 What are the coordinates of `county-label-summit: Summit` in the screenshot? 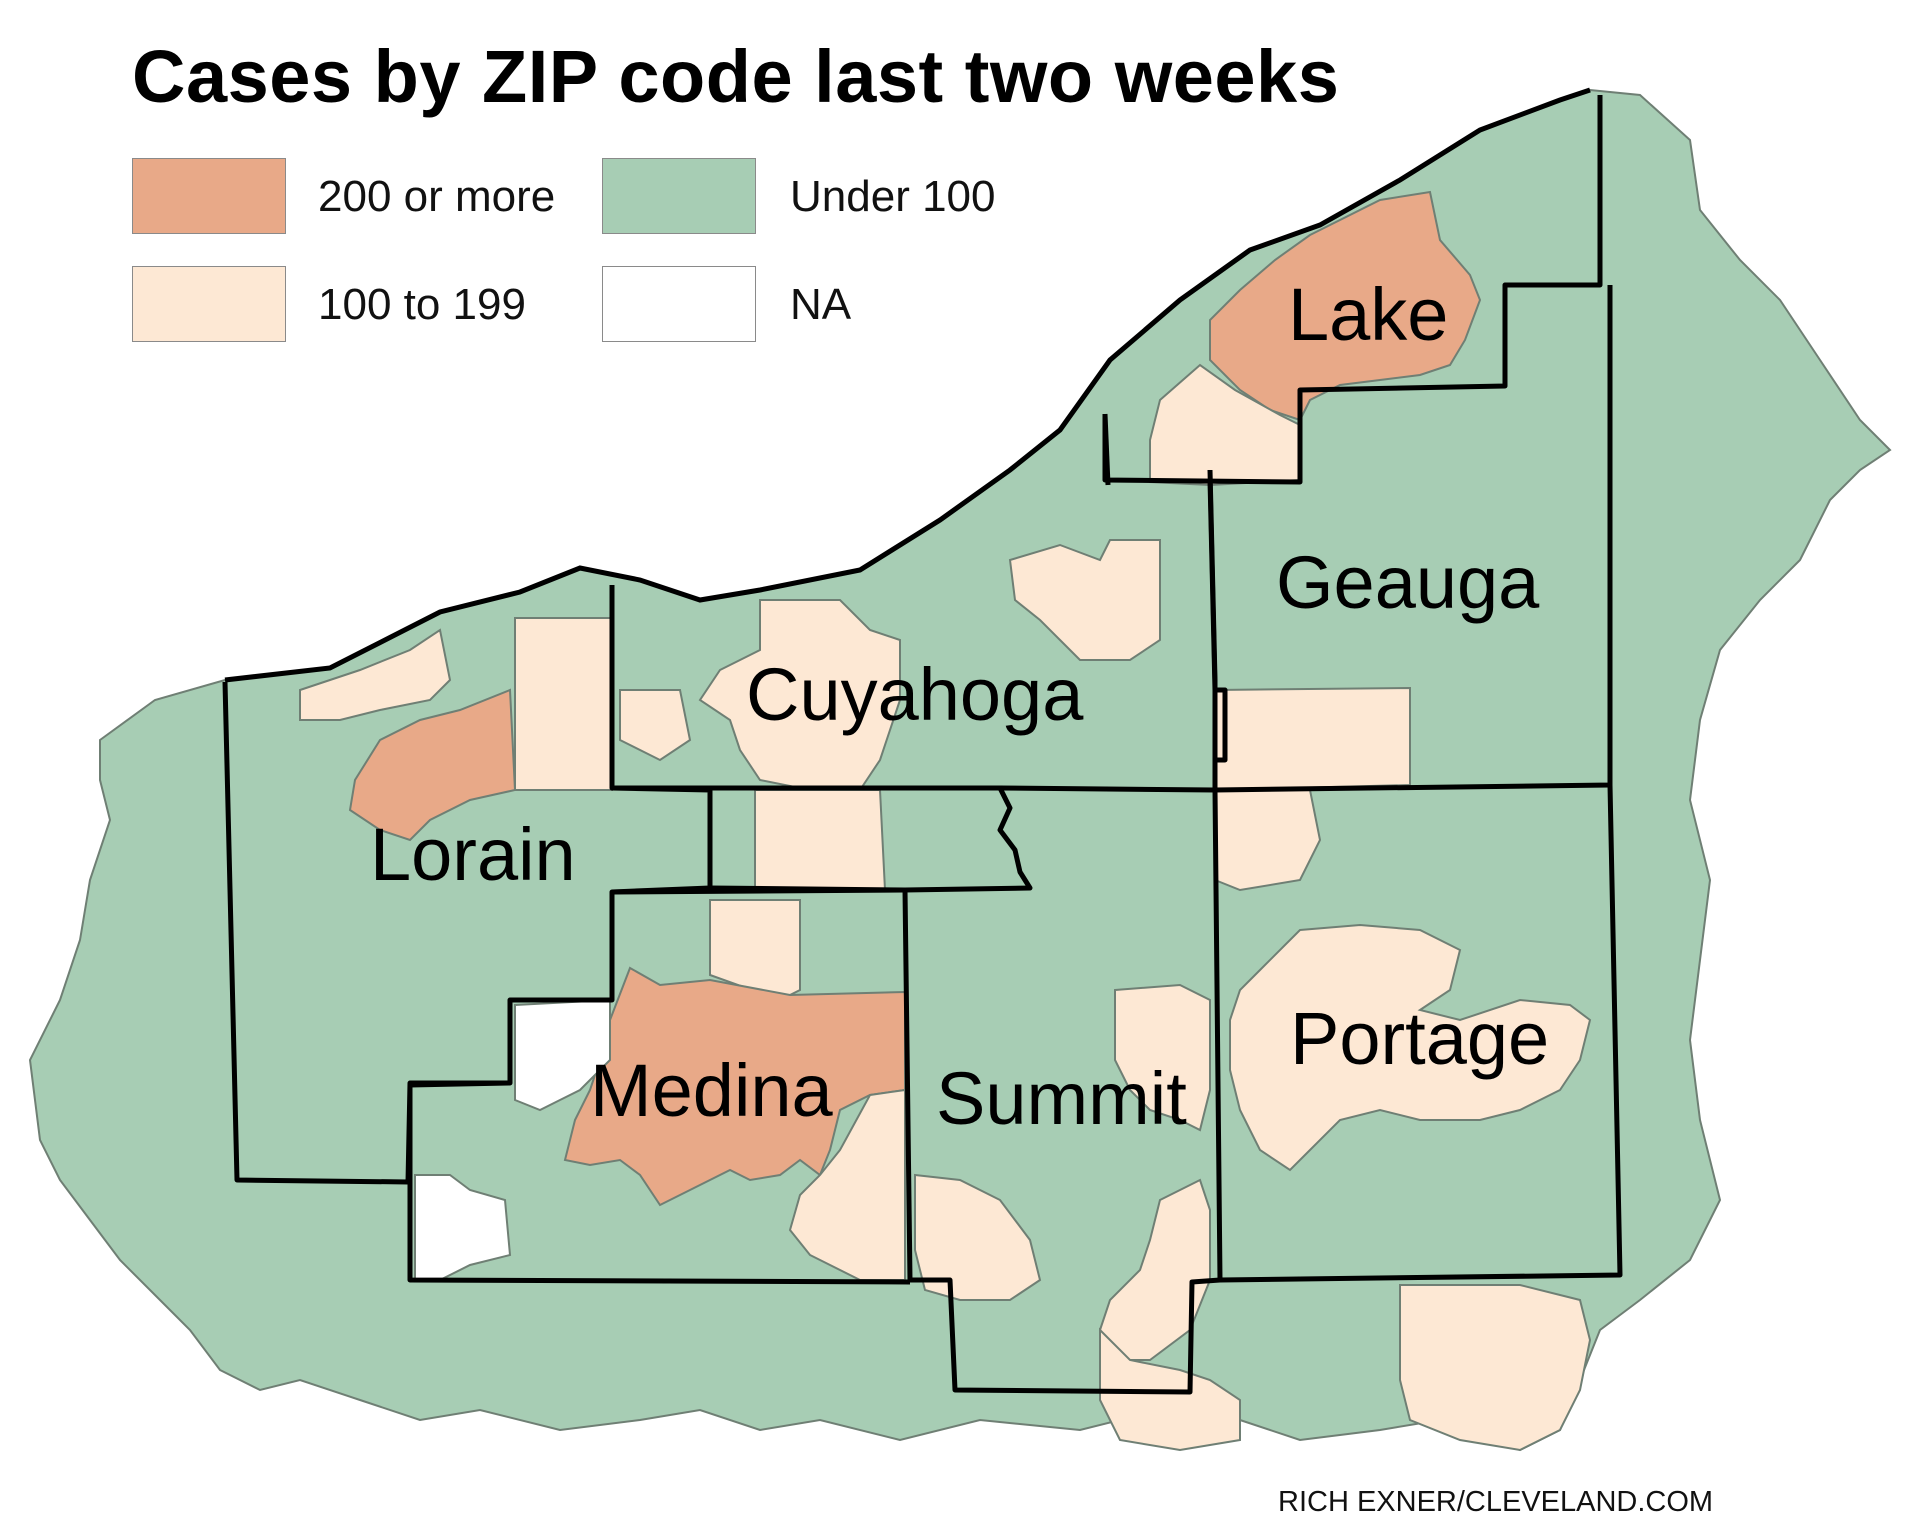 It's located at (1061, 1098).